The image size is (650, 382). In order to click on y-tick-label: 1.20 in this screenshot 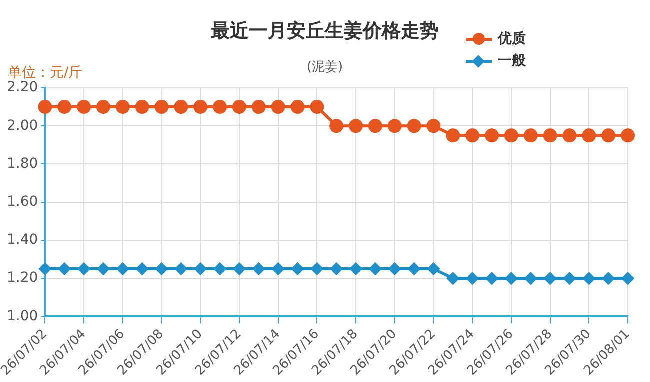, I will do `click(22, 278)`.